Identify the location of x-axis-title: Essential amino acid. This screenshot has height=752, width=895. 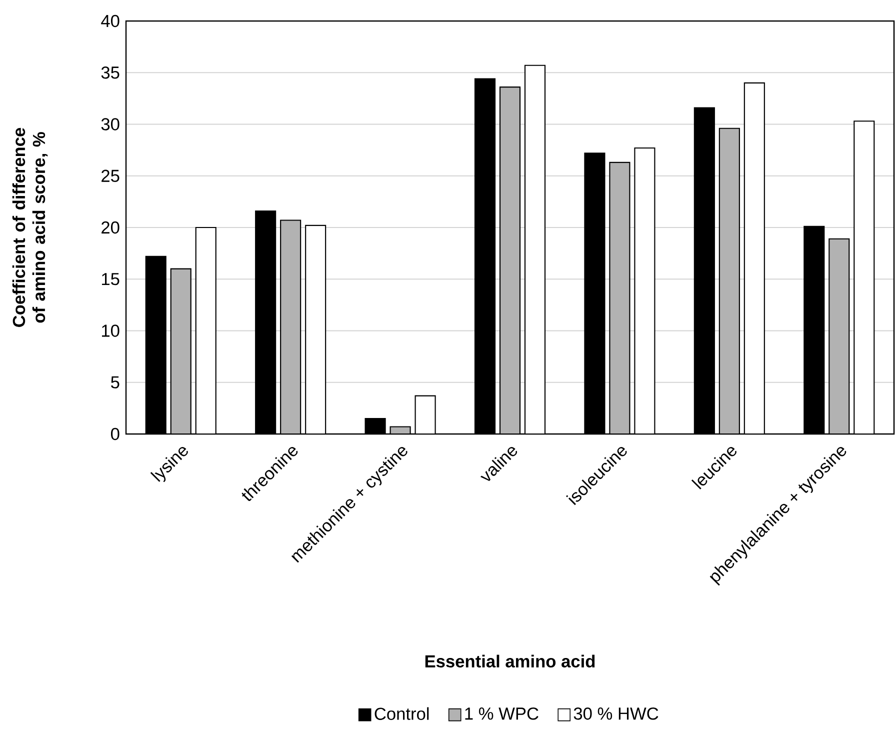
(510, 661).